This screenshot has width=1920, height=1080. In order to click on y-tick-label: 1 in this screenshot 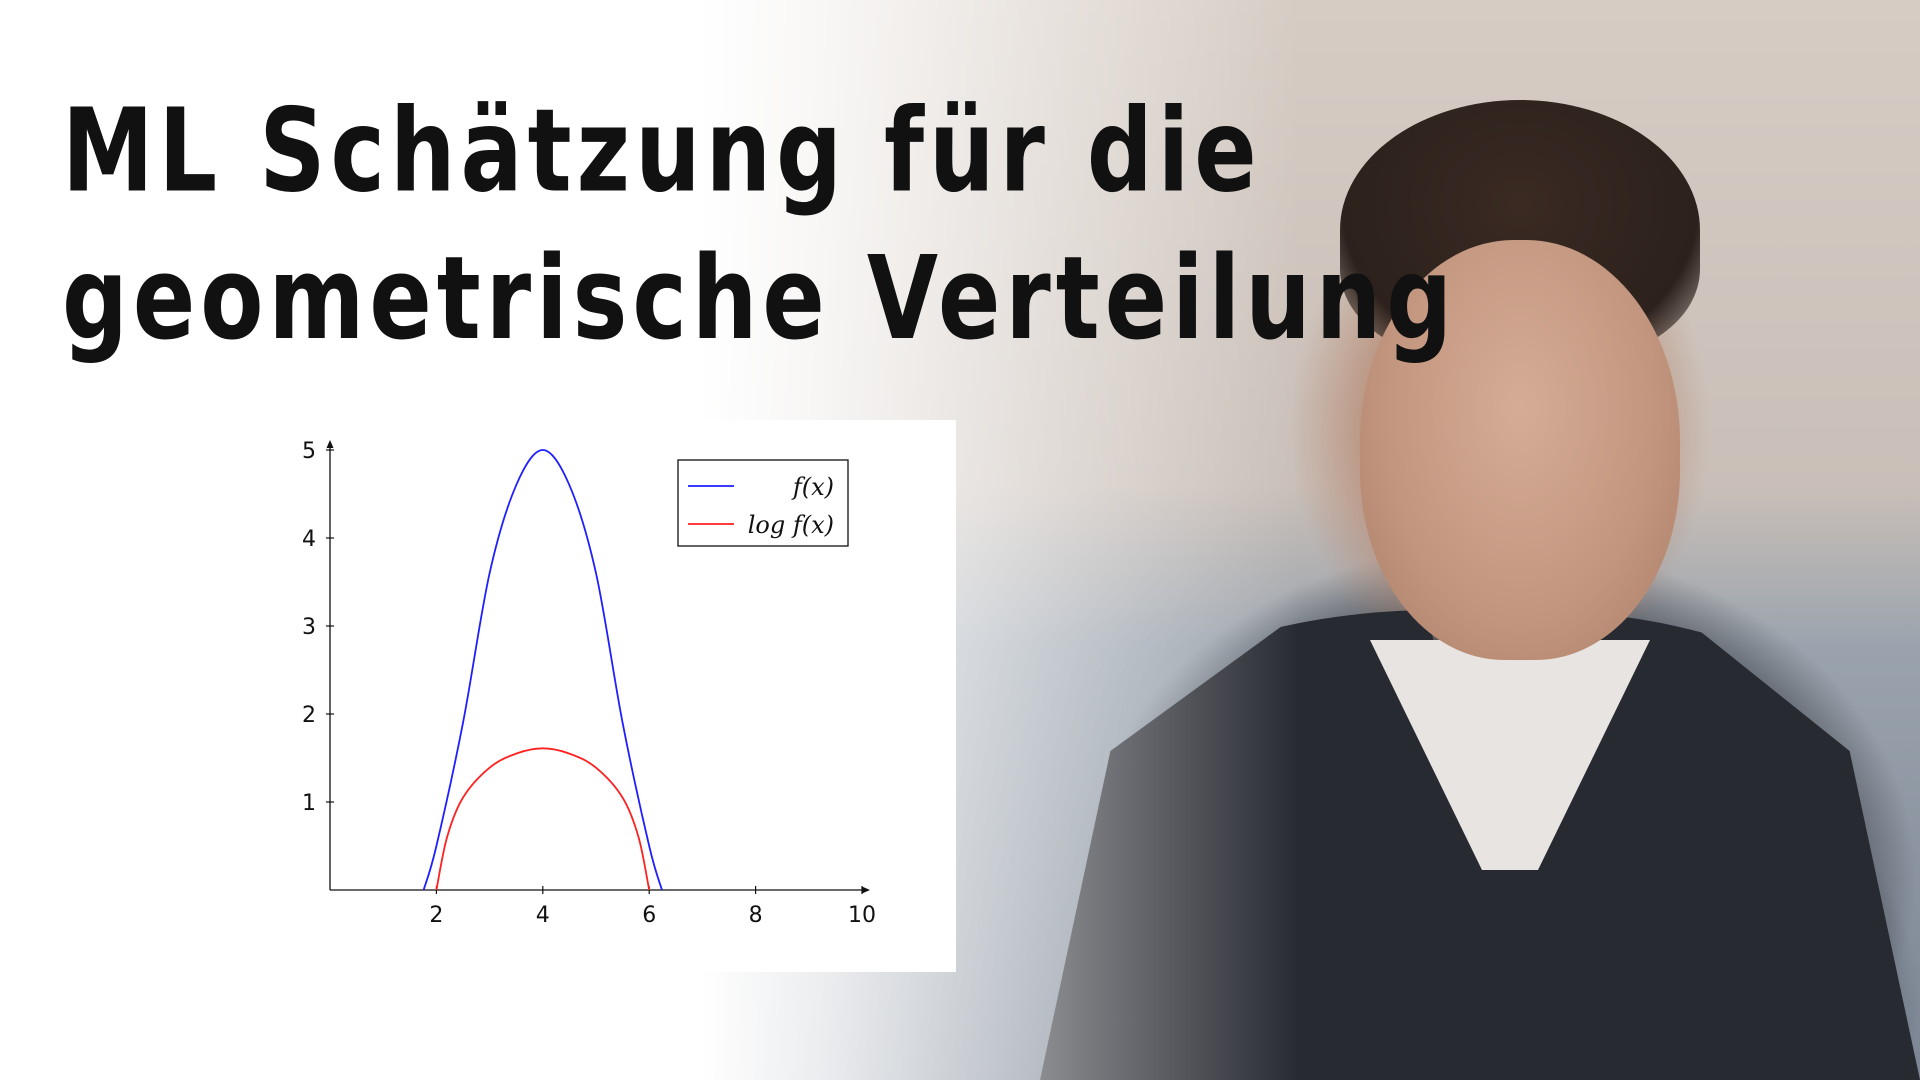, I will do `click(309, 803)`.